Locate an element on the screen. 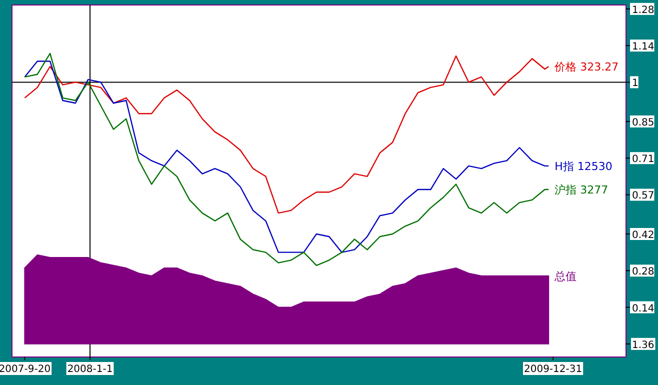 This screenshot has height=385, width=658. series-label: 沪指 3277 is located at coordinates (581, 190).